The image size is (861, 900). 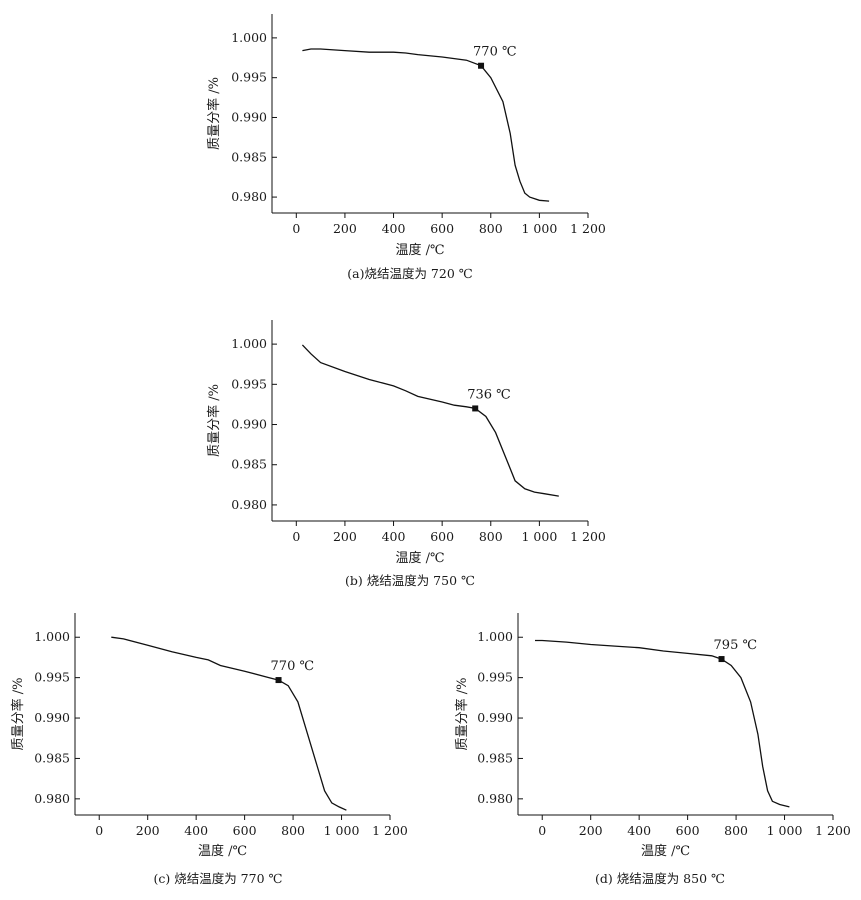 What do you see at coordinates (410, 580) in the screenshot?
I see `subfigure-caption: (b) 烧结温度为 750 ℃` at bounding box center [410, 580].